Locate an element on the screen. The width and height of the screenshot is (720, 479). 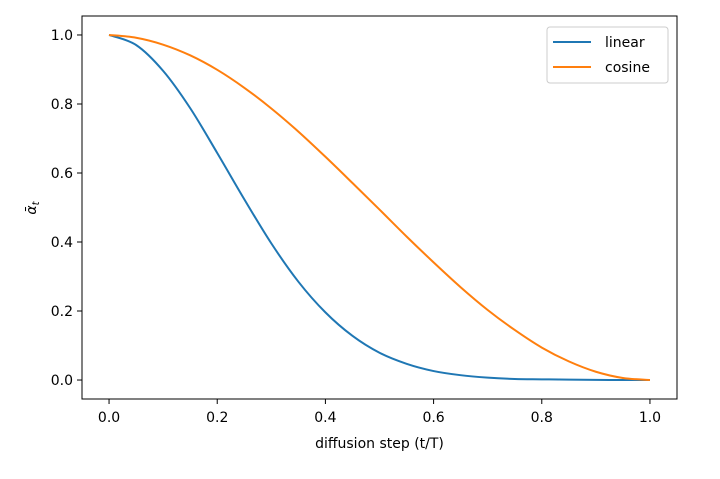
x-tick-label: 0.2 is located at coordinates (217, 418).